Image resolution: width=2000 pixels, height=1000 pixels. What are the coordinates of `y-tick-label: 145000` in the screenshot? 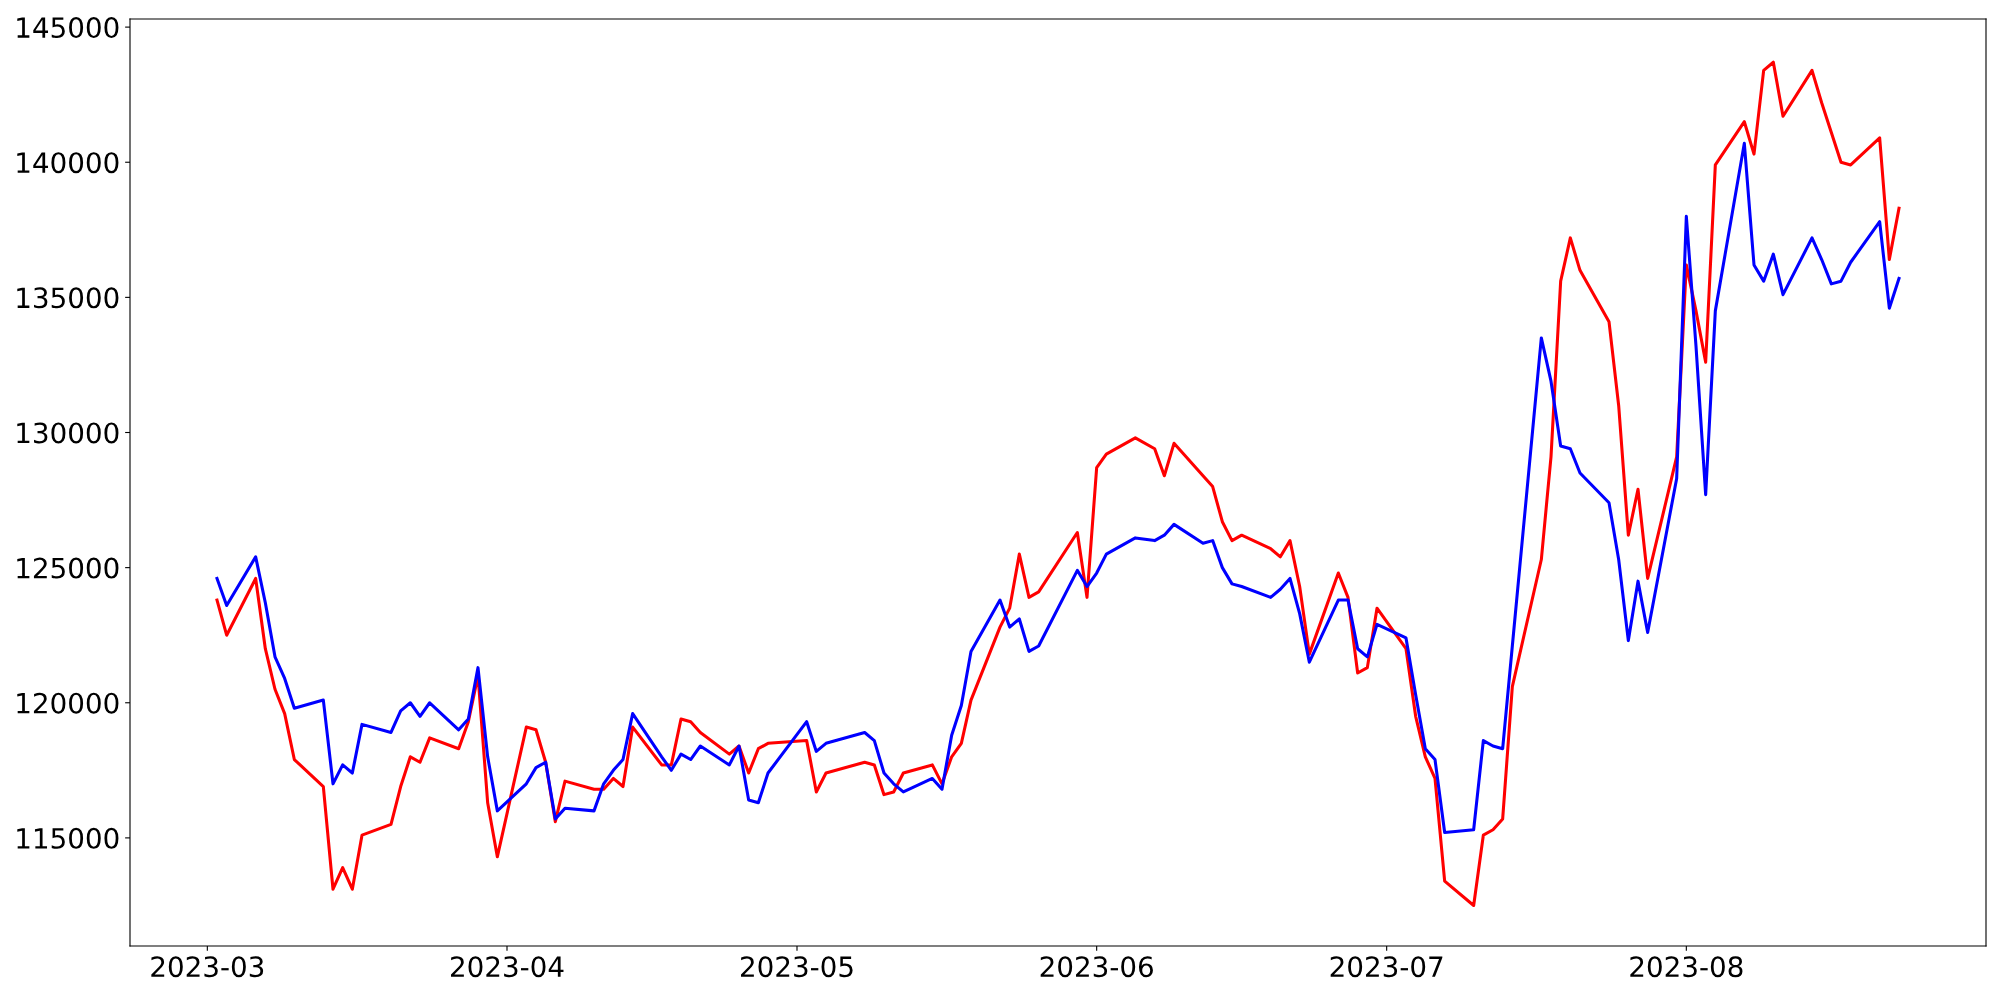 It's located at (68, 28).